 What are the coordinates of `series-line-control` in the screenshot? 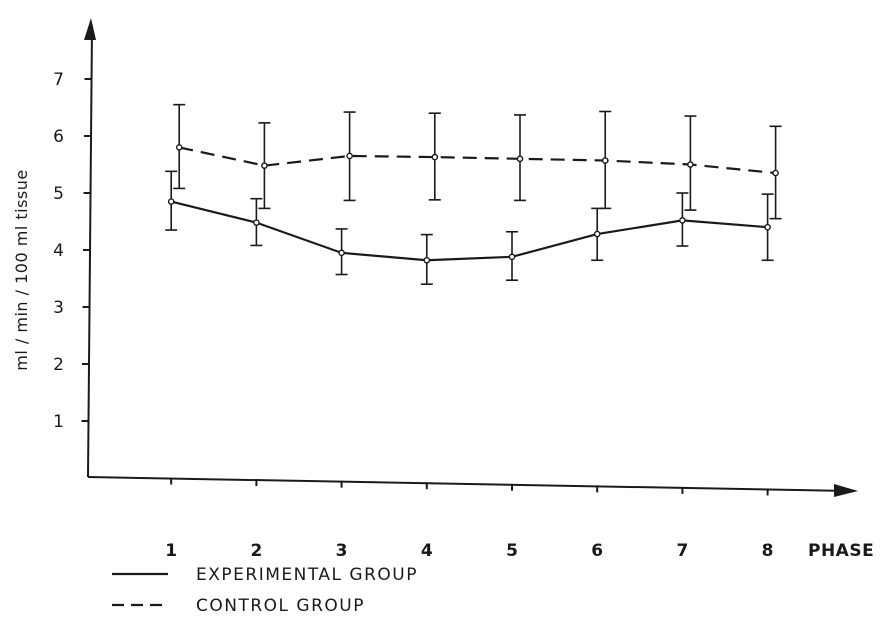 It's located at (477, 160).